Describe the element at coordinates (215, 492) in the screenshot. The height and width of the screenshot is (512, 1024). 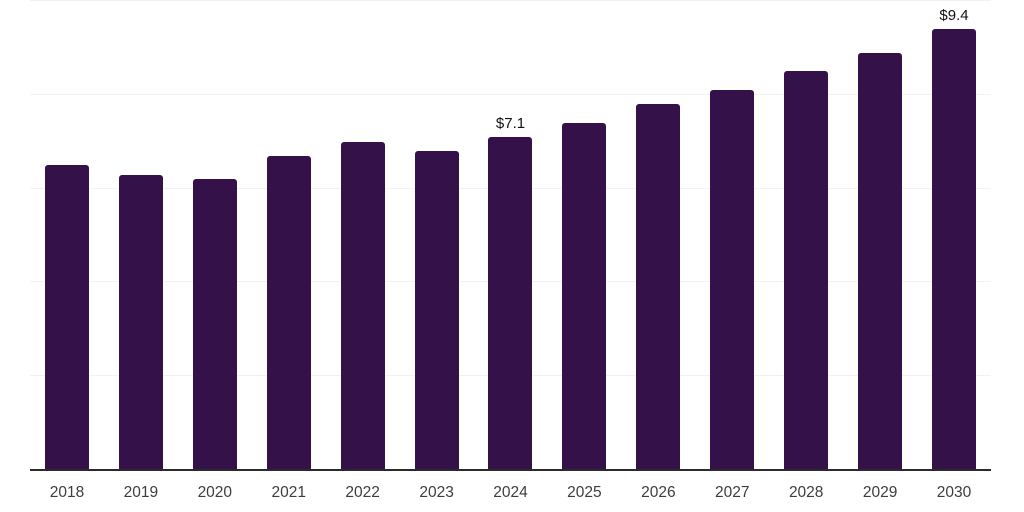
I see `x-tick-label-2020: 2020` at that location.